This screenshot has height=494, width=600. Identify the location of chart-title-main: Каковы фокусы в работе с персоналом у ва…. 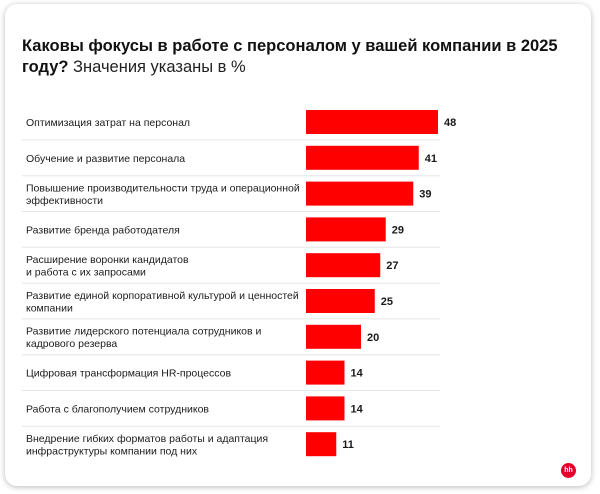
(290, 56).